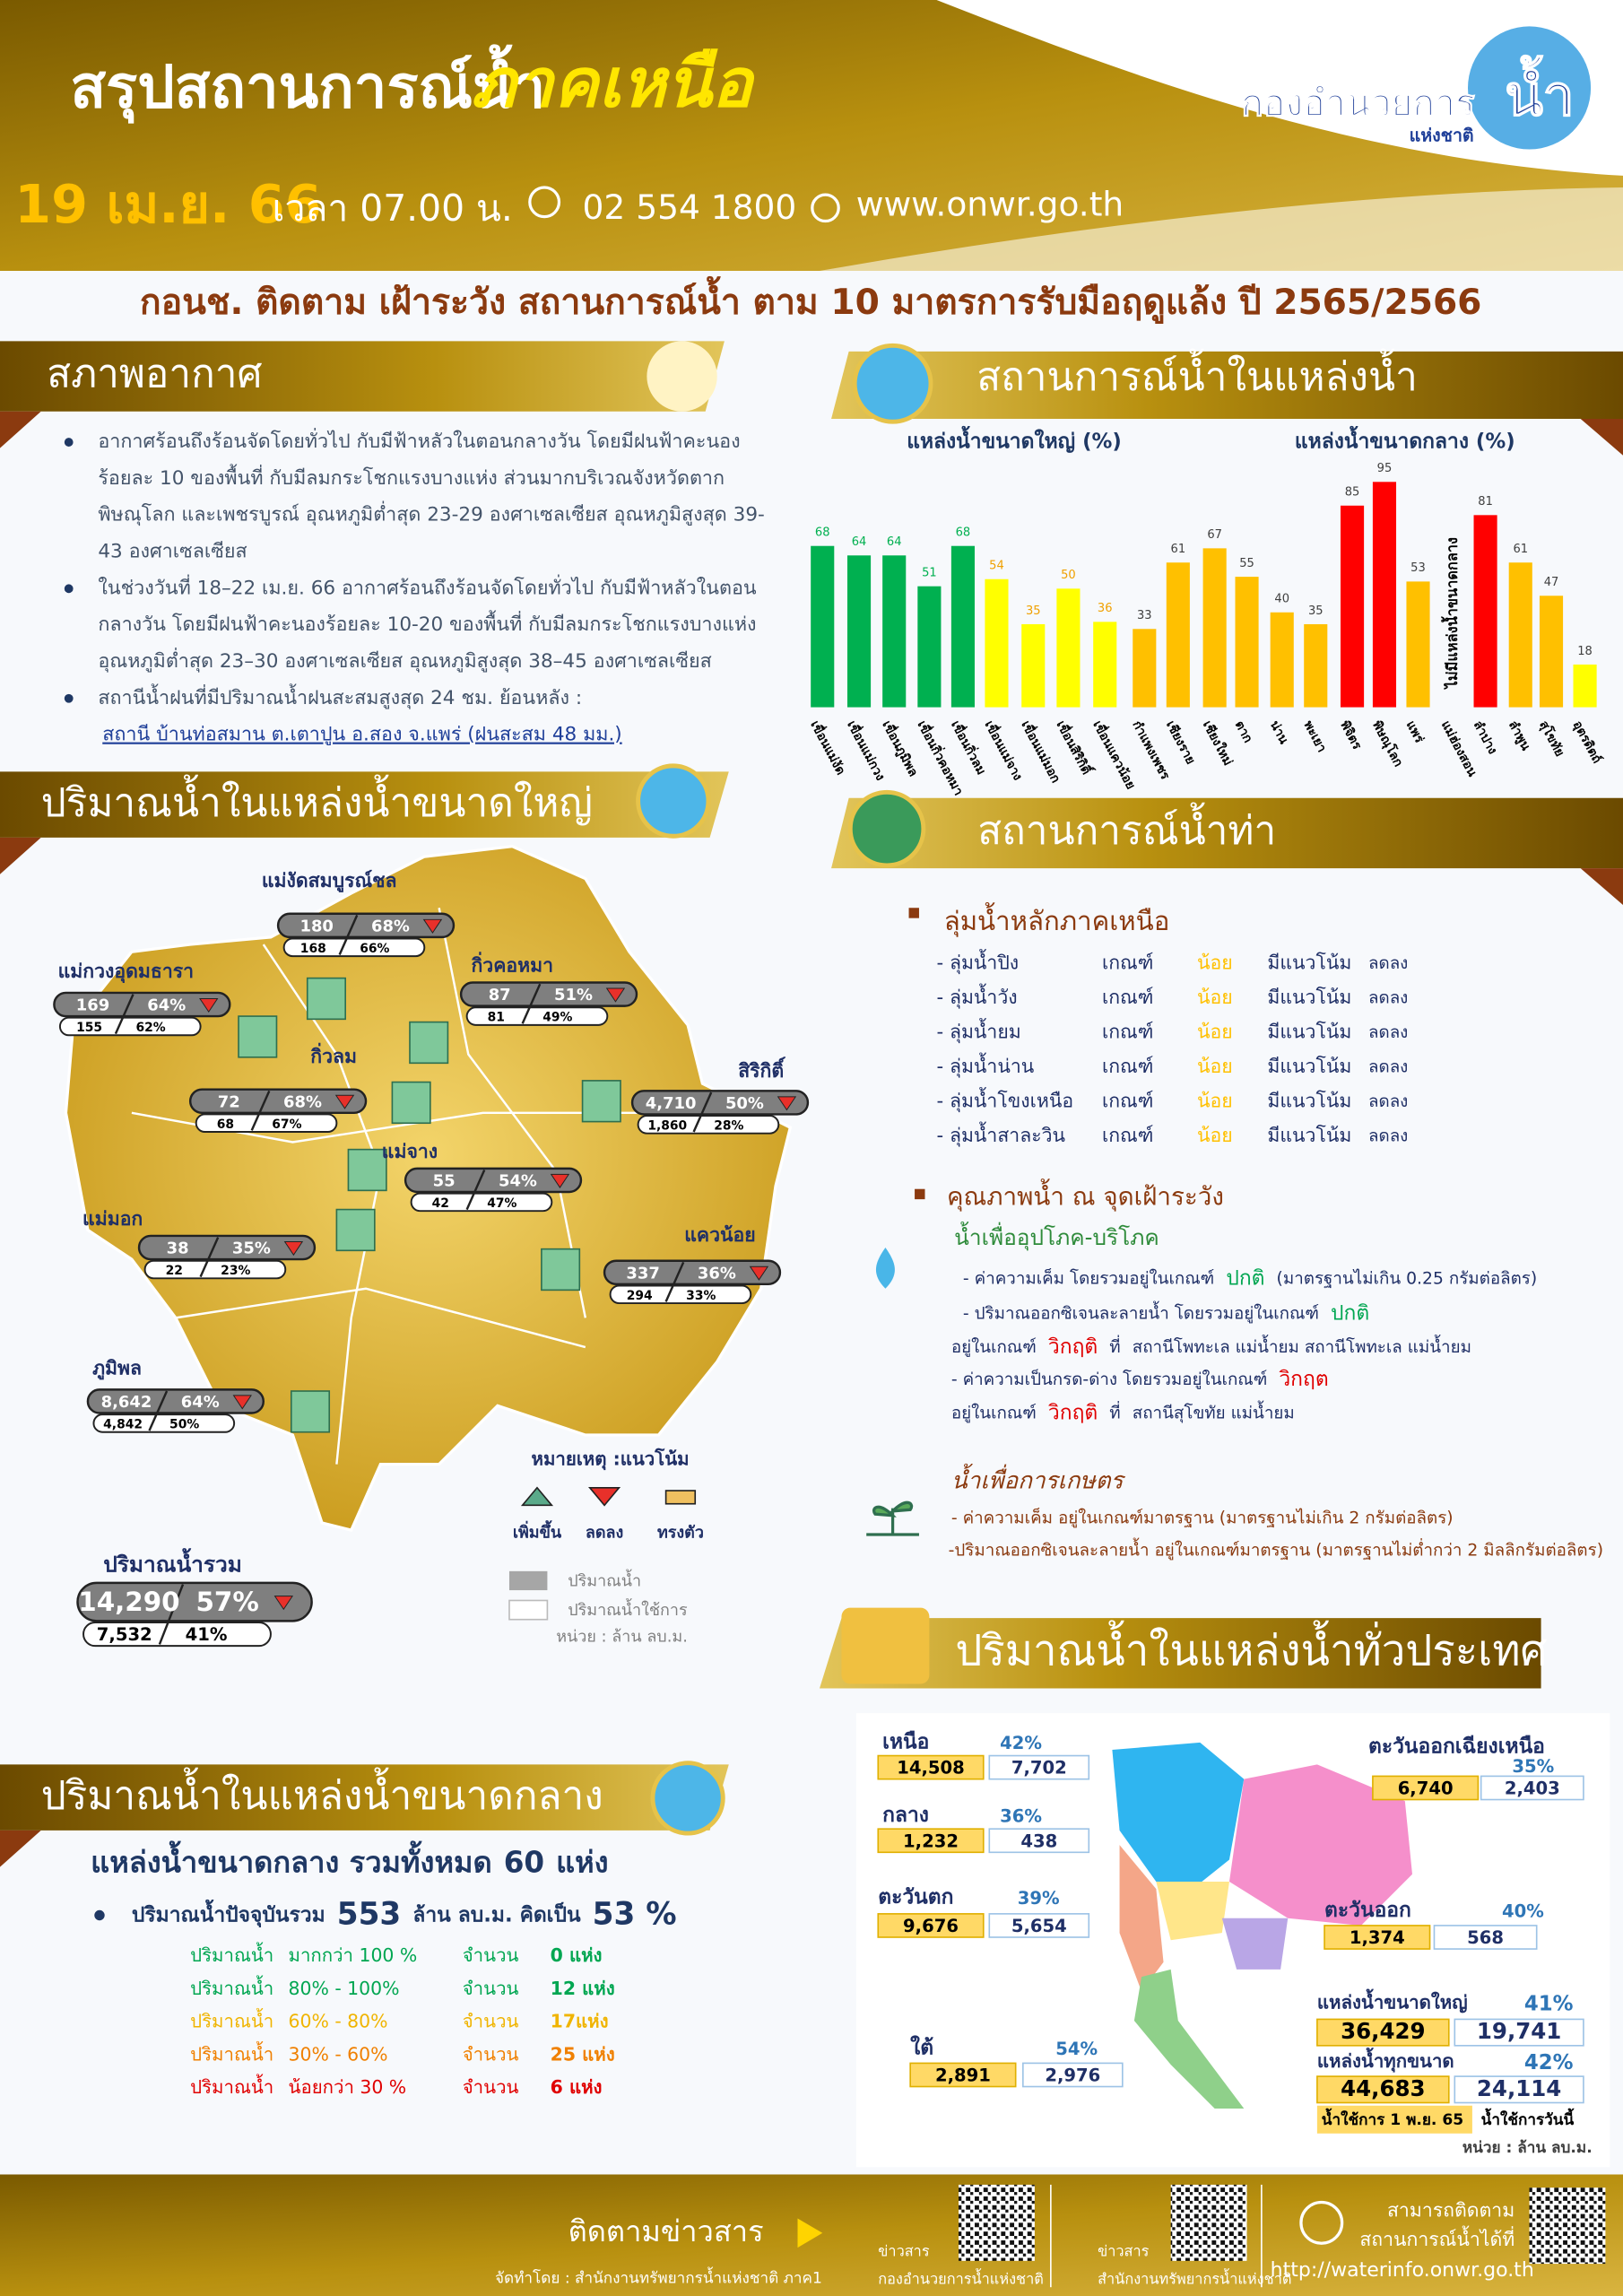 The image size is (1623, 2296). I want to click on header-swoosh, so click(1279, 88).